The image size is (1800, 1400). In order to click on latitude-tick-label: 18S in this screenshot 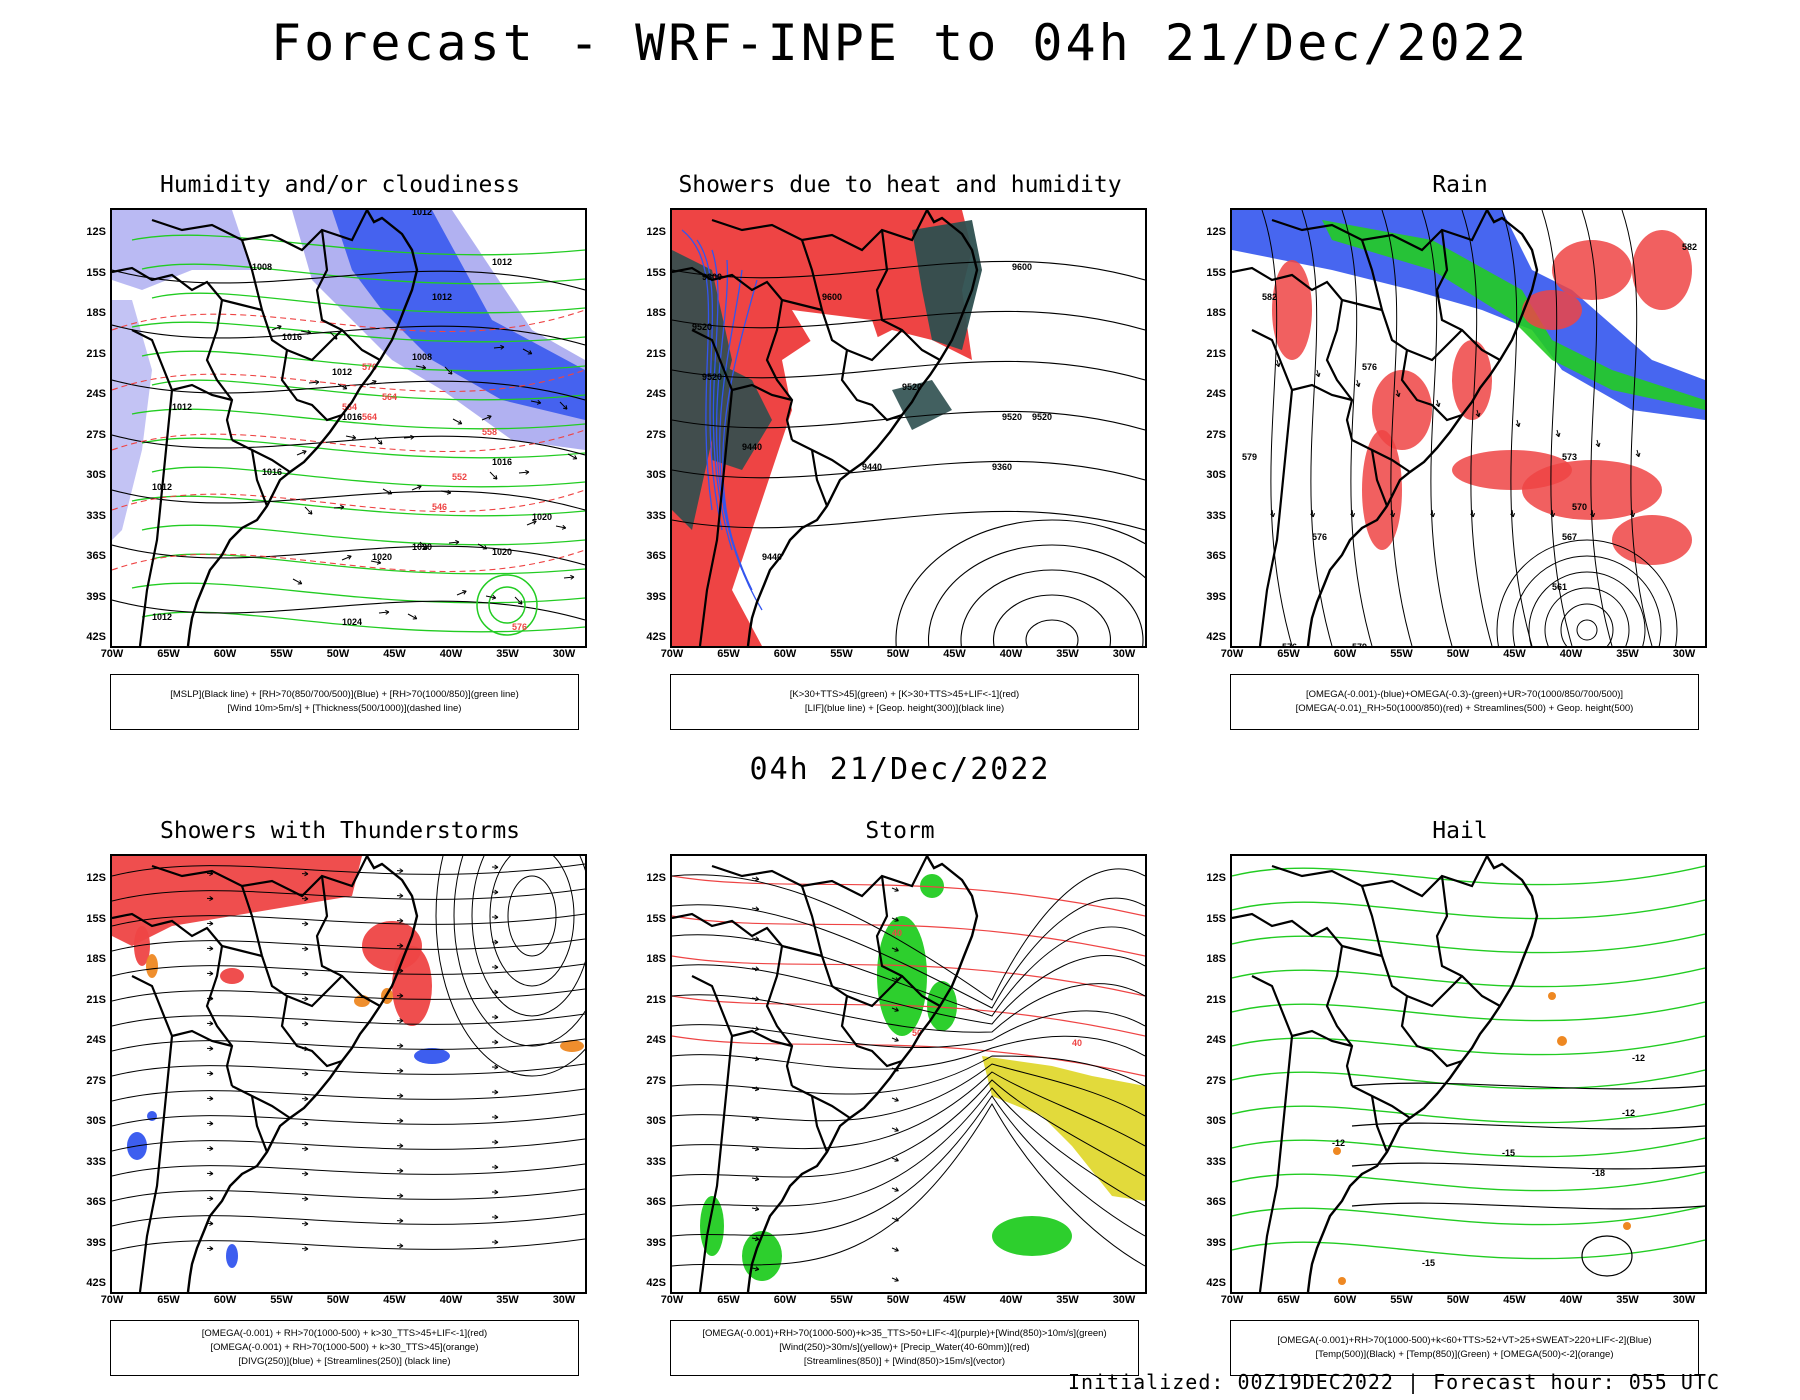, I will do `click(96, 313)`.